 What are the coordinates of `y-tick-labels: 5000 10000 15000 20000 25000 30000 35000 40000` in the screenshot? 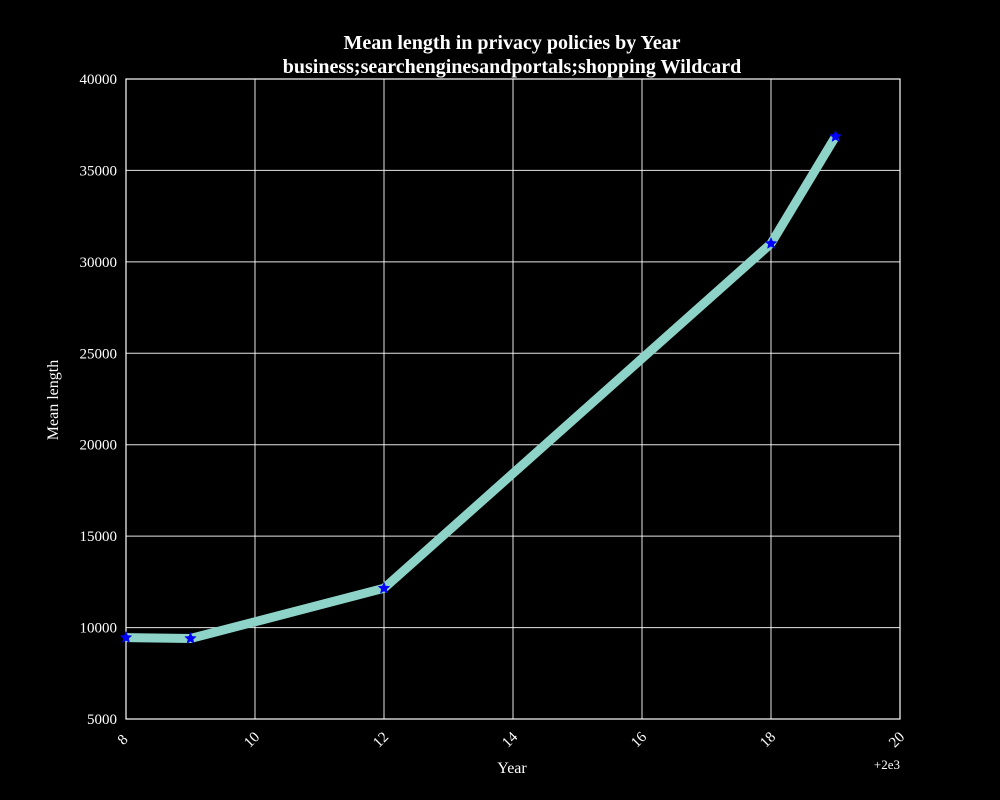 It's located at (99, 400).